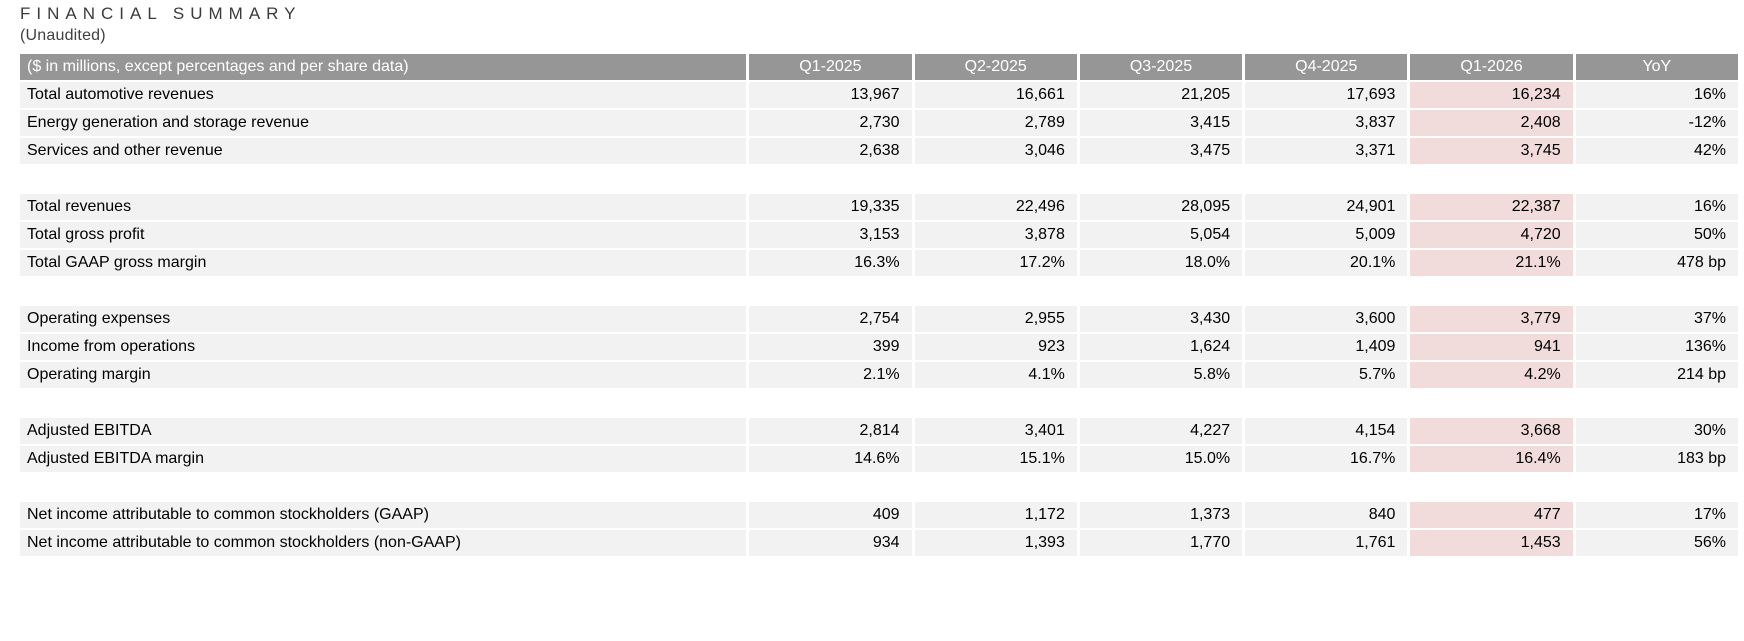 This screenshot has width=1744, height=641. I want to click on cell-q1-2026: 3,668, so click(1491, 431).